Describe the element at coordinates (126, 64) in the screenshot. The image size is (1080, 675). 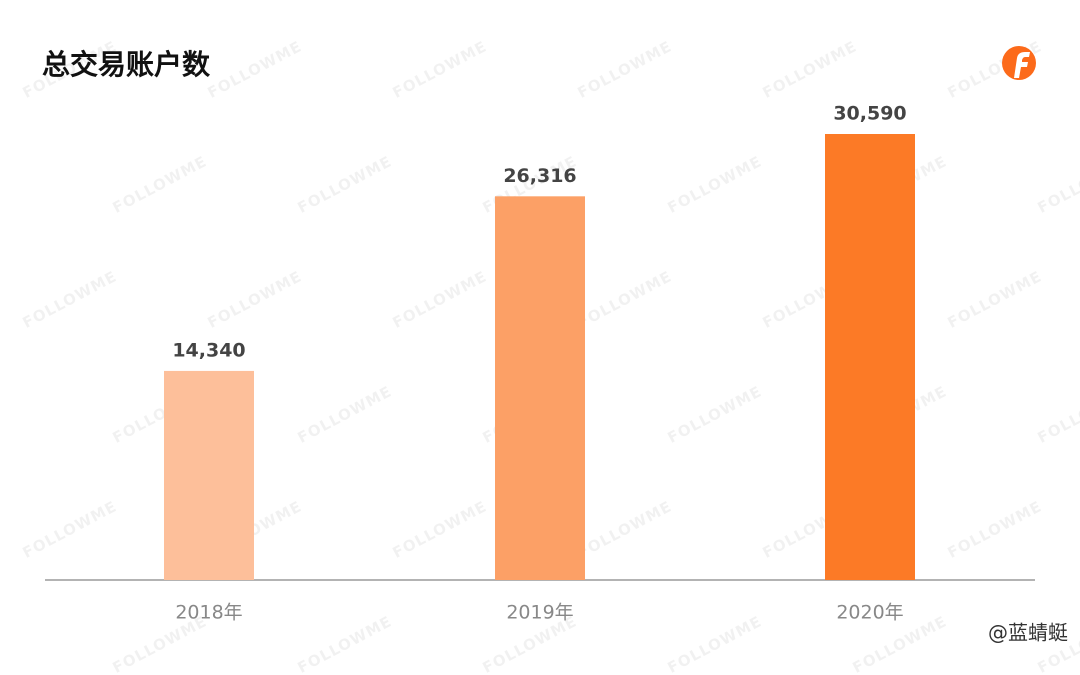
I see `chart-title: 总交易账户数` at that location.